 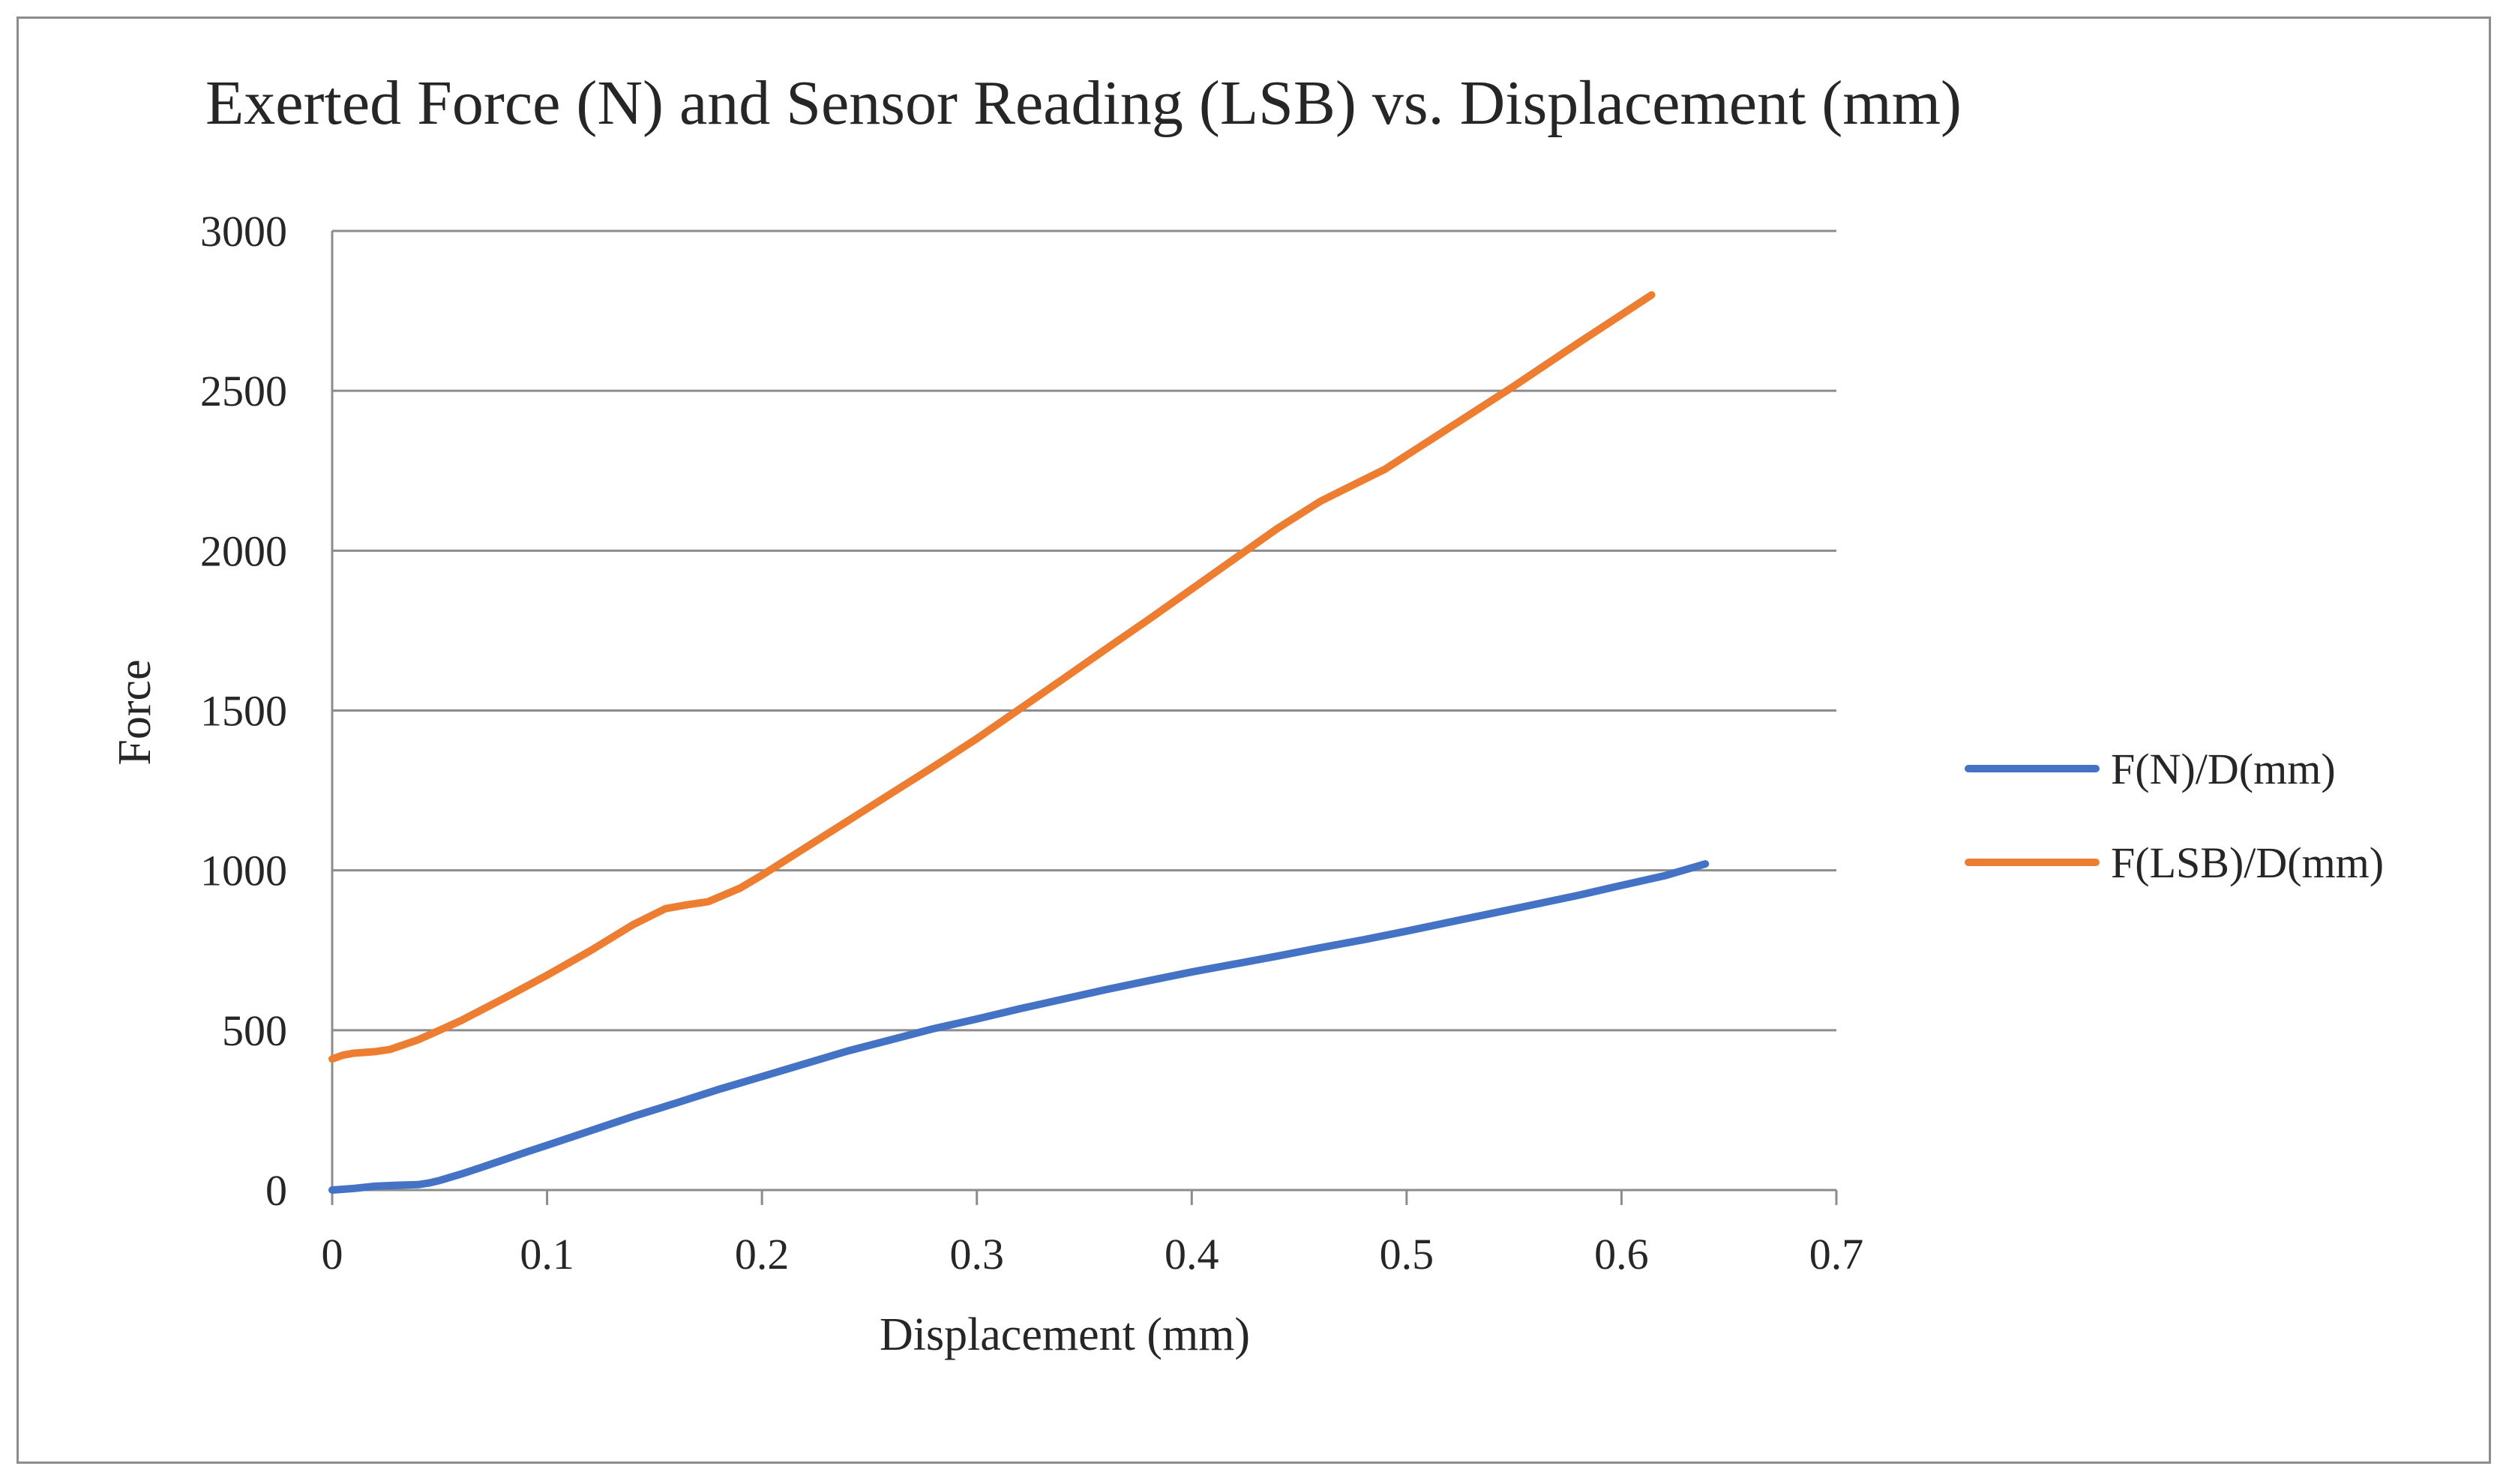 I want to click on legend-label: F(N)/D(mm), so click(x=2223, y=769).